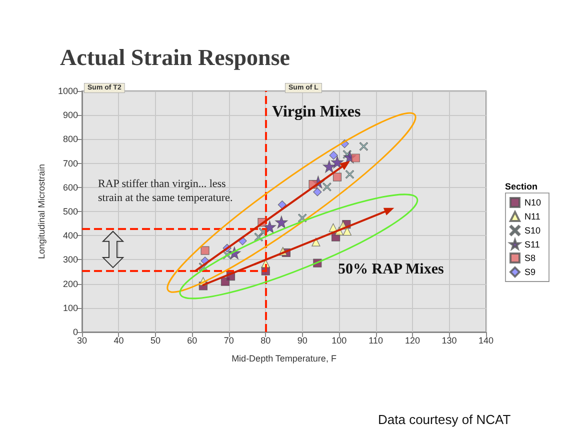 This screenshot has height=429, width=575. What do you see at coordinates (229, 341) in the screenshot?
I see `x-tick-label: 70` at bounding box center [229, 341].